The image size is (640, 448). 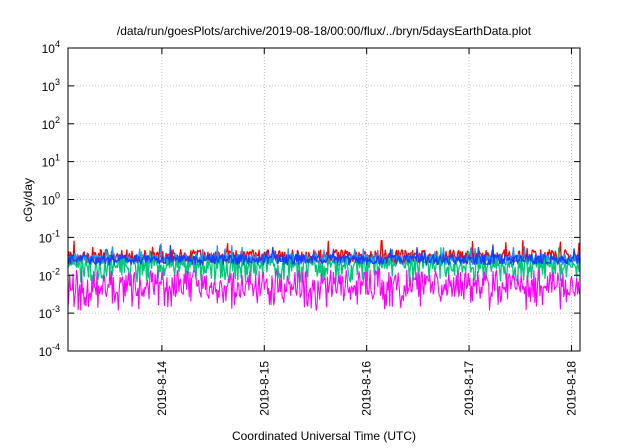 What do you see at coordinates (49, 274) in the screenshot?
I see `y-tick-label: 10⁻²` at bounding box center [49, 274].